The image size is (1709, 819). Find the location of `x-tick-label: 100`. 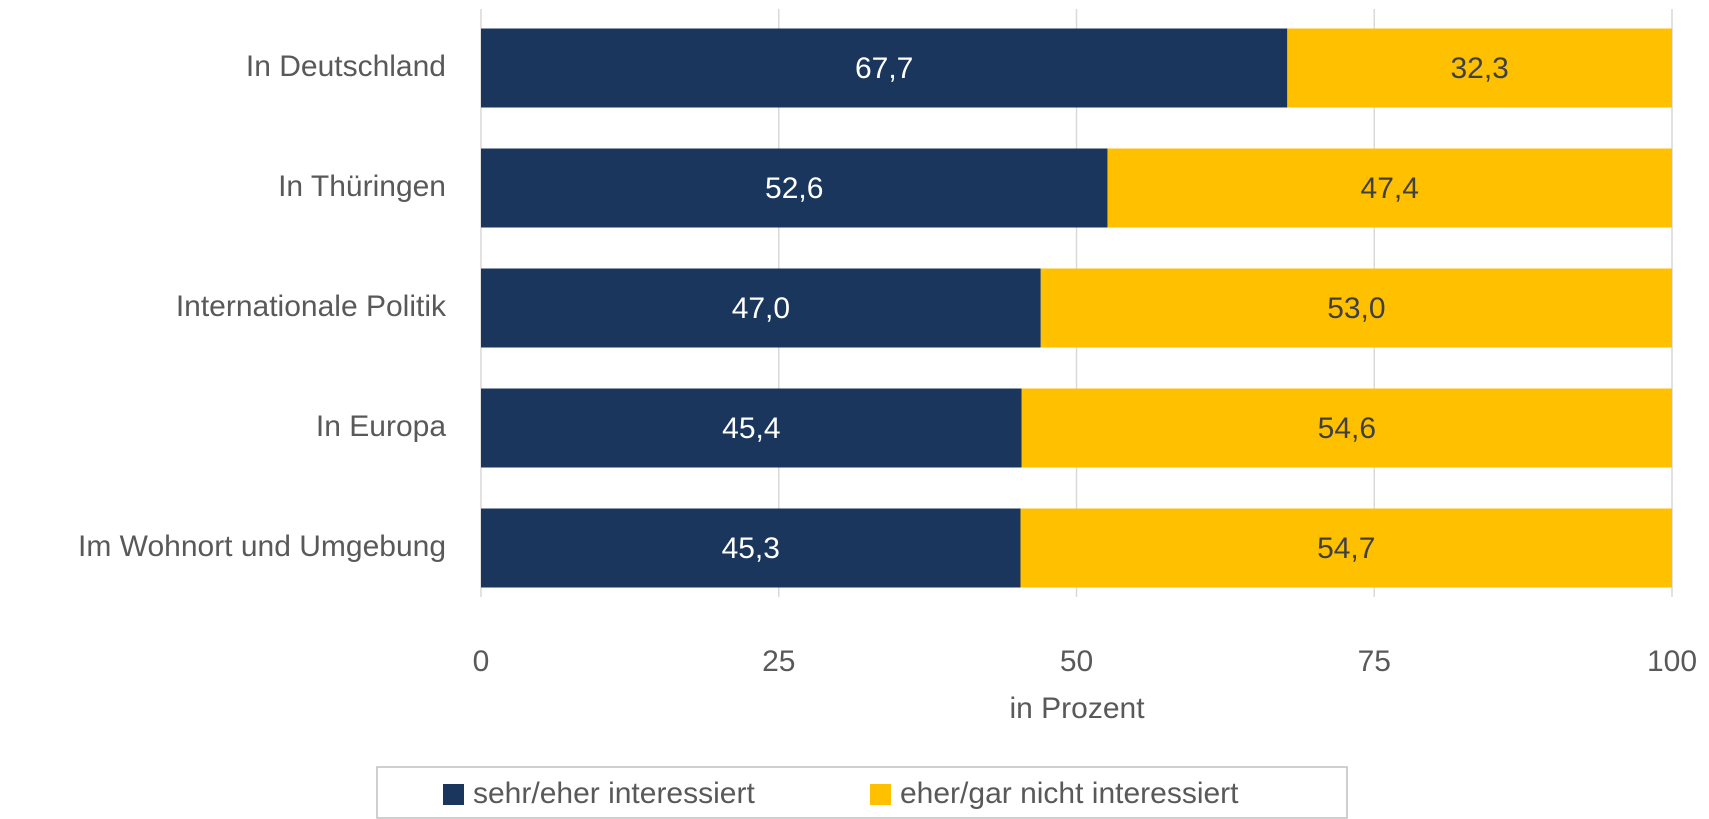

x-tick-label: 100 is located at coordinates (1672, 661).